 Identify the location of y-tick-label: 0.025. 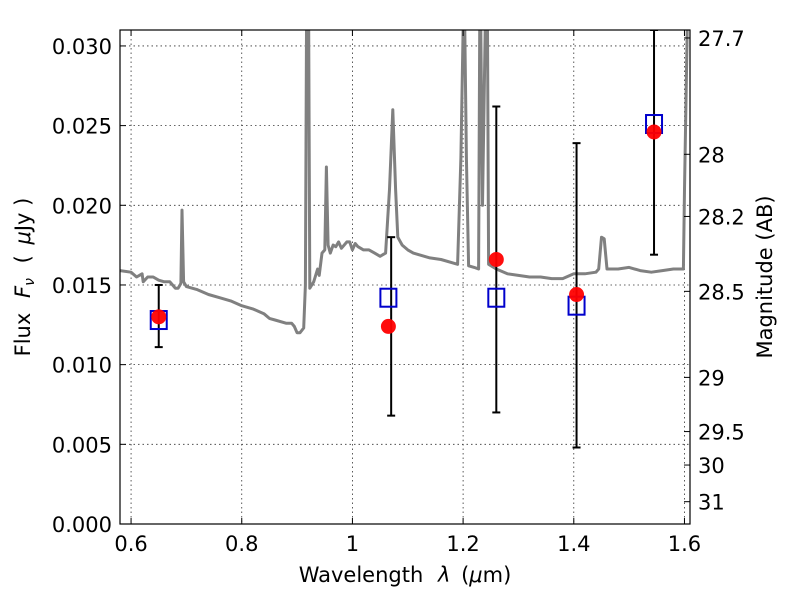
(82, 127).